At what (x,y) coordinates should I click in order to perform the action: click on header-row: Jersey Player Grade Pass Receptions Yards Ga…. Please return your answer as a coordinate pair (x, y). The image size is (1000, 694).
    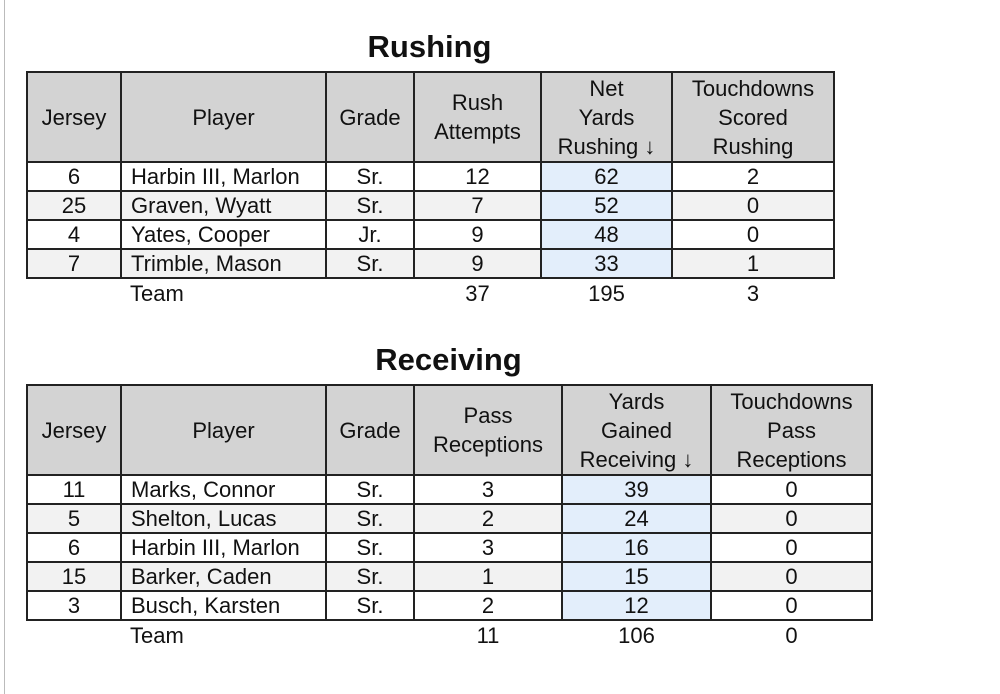
    Looking at the image, I should click on (449, 430).